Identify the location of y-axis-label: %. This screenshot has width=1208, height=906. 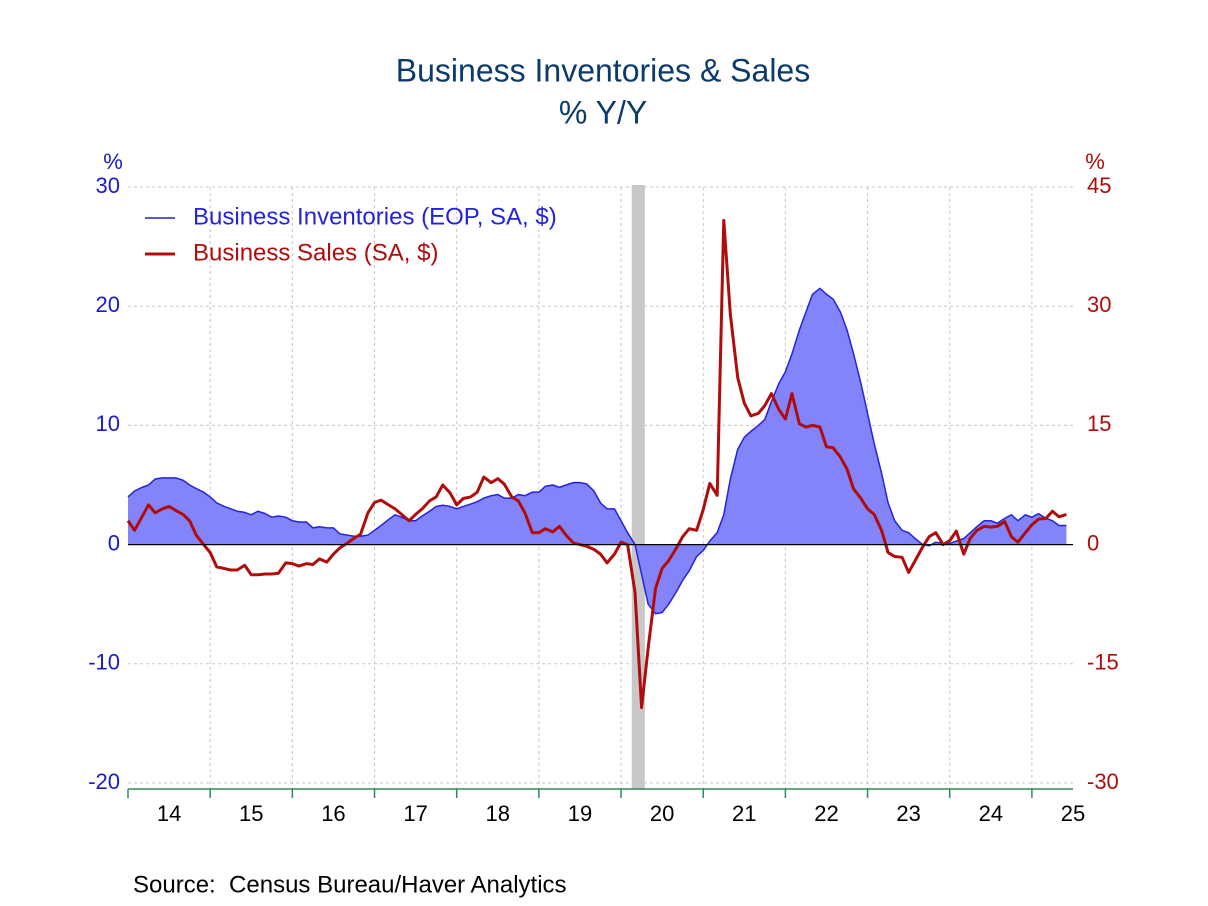
(113, 161).